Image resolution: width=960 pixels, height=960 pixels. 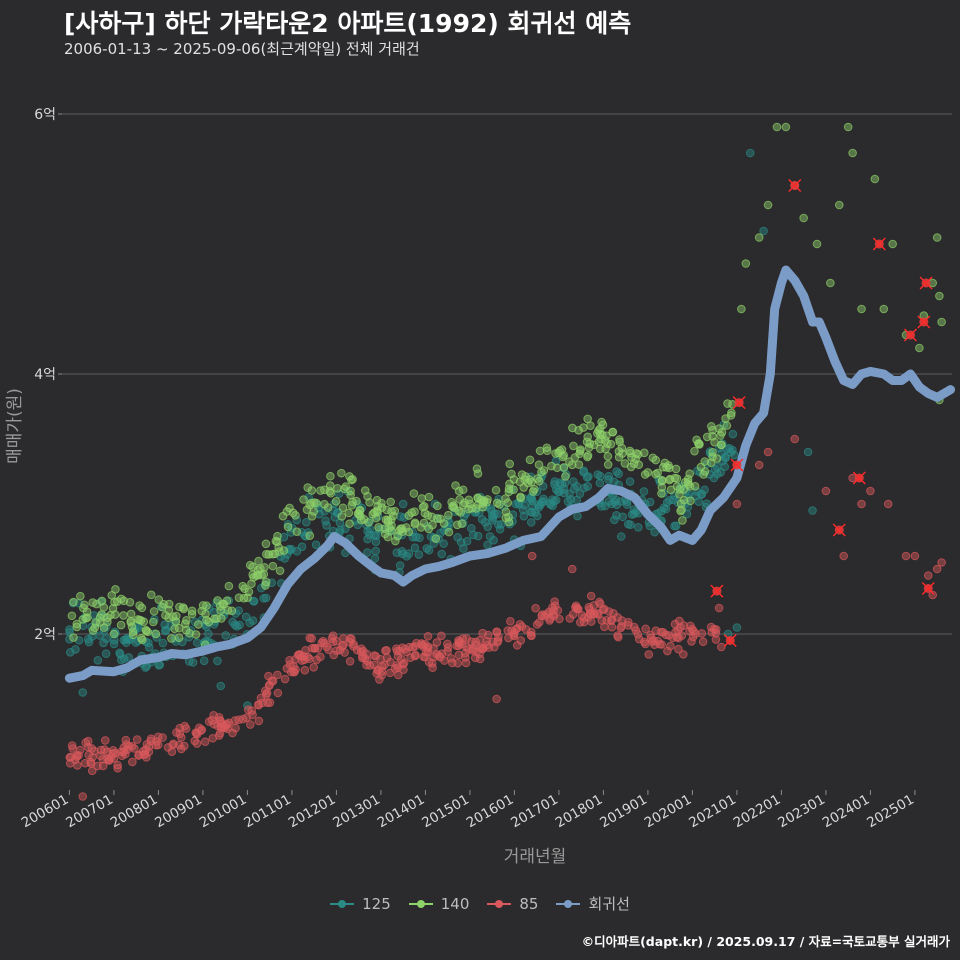 What do you see at coordinates (593, 903) in the screenshot?
I see `legend-item-regression: 회귀선` at bounding box center [593, 903].